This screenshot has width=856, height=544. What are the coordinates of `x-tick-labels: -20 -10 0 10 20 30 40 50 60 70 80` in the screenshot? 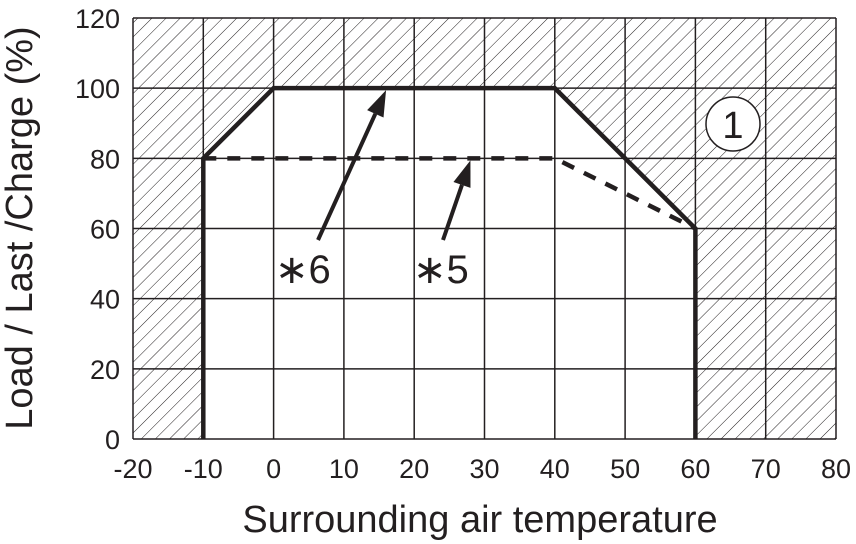 It's located at (482, 469).